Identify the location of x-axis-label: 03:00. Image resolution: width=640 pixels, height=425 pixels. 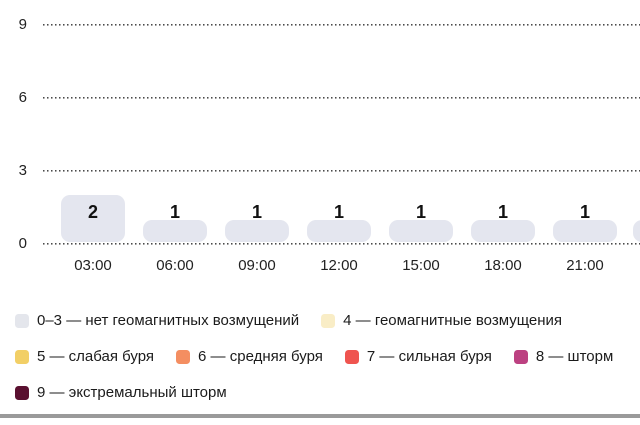
(93, 265).